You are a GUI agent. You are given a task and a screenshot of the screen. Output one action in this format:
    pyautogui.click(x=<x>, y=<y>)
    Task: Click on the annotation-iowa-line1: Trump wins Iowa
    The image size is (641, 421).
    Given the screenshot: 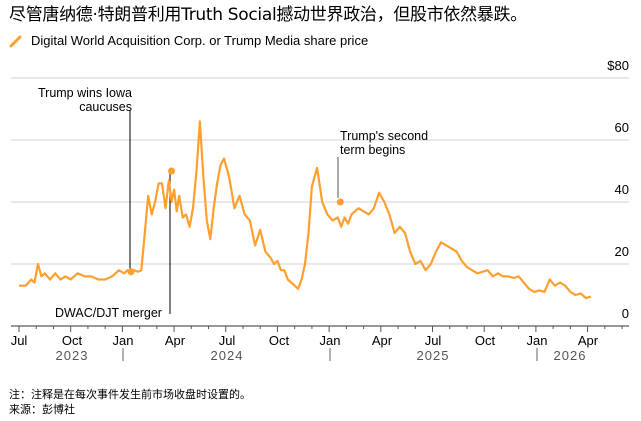 What is the action you would take?
    pyautogui.click(x=84, y=93)
    